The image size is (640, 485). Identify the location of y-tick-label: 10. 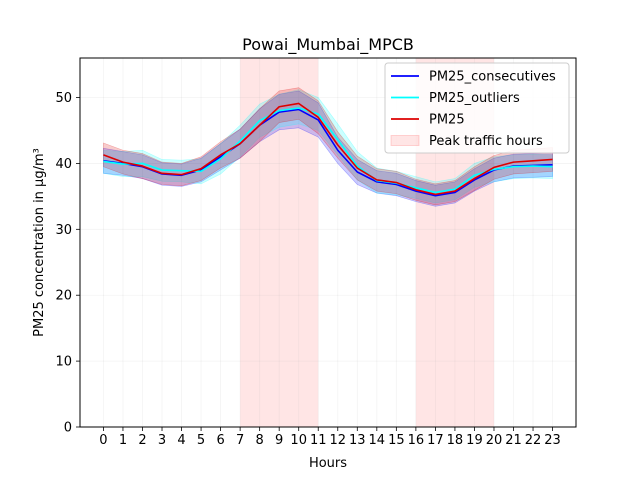
(63, 362).